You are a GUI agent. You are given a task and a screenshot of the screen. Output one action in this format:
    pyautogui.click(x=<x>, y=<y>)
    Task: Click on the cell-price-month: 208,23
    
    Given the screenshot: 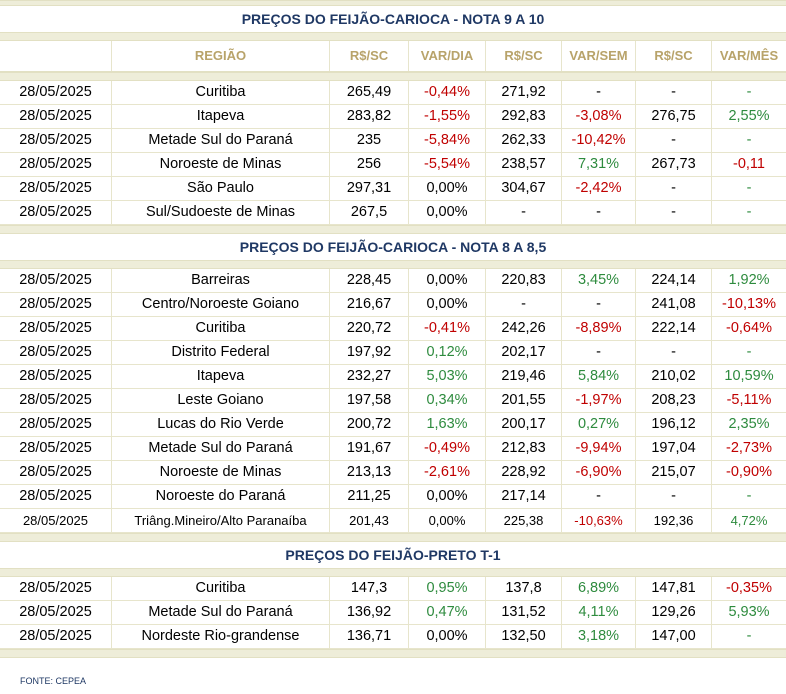 What is the action you would take?
    pyautogui.click(x=674, y=400)
    